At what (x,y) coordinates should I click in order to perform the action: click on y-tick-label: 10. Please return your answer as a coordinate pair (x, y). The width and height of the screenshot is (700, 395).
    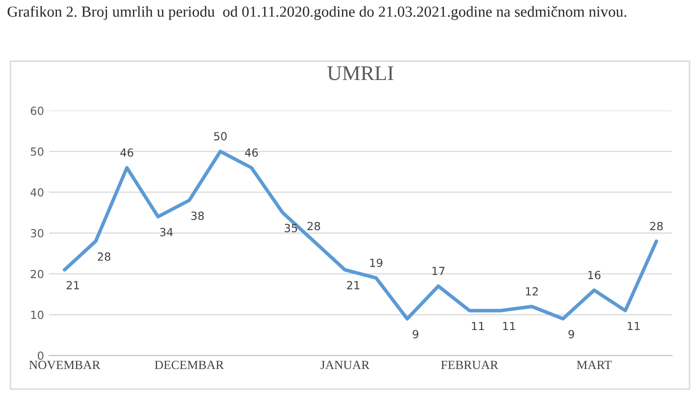
    Looking at the image, I should click on (37, 315).